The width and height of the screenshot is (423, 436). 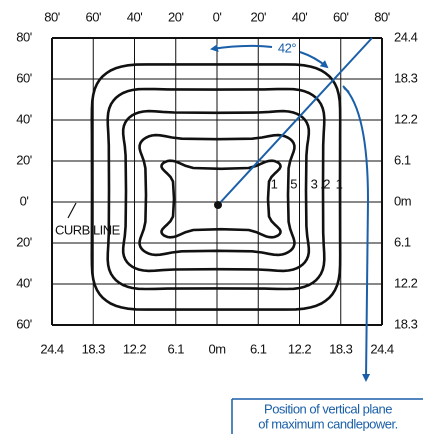 I want to click on contour-label: .5, so click(x=292, y=183).